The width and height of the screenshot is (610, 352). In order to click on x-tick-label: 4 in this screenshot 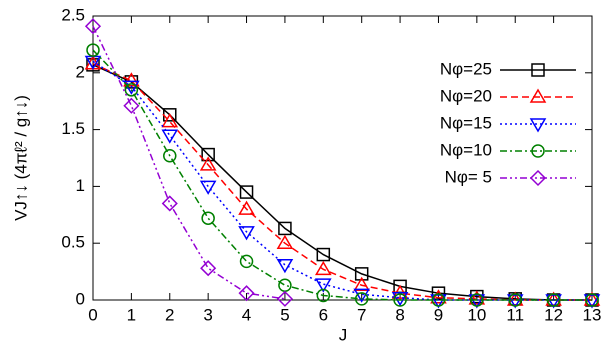, I will do `click(246, 314)`.